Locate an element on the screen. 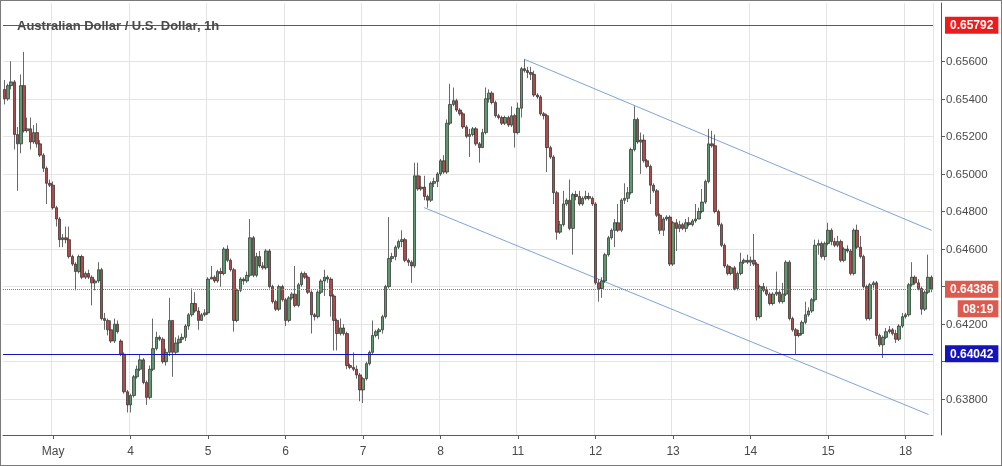 This screenshot has width=1002, height=466. y-tick-label: 0.65400 is located at coordinates (967, 98).